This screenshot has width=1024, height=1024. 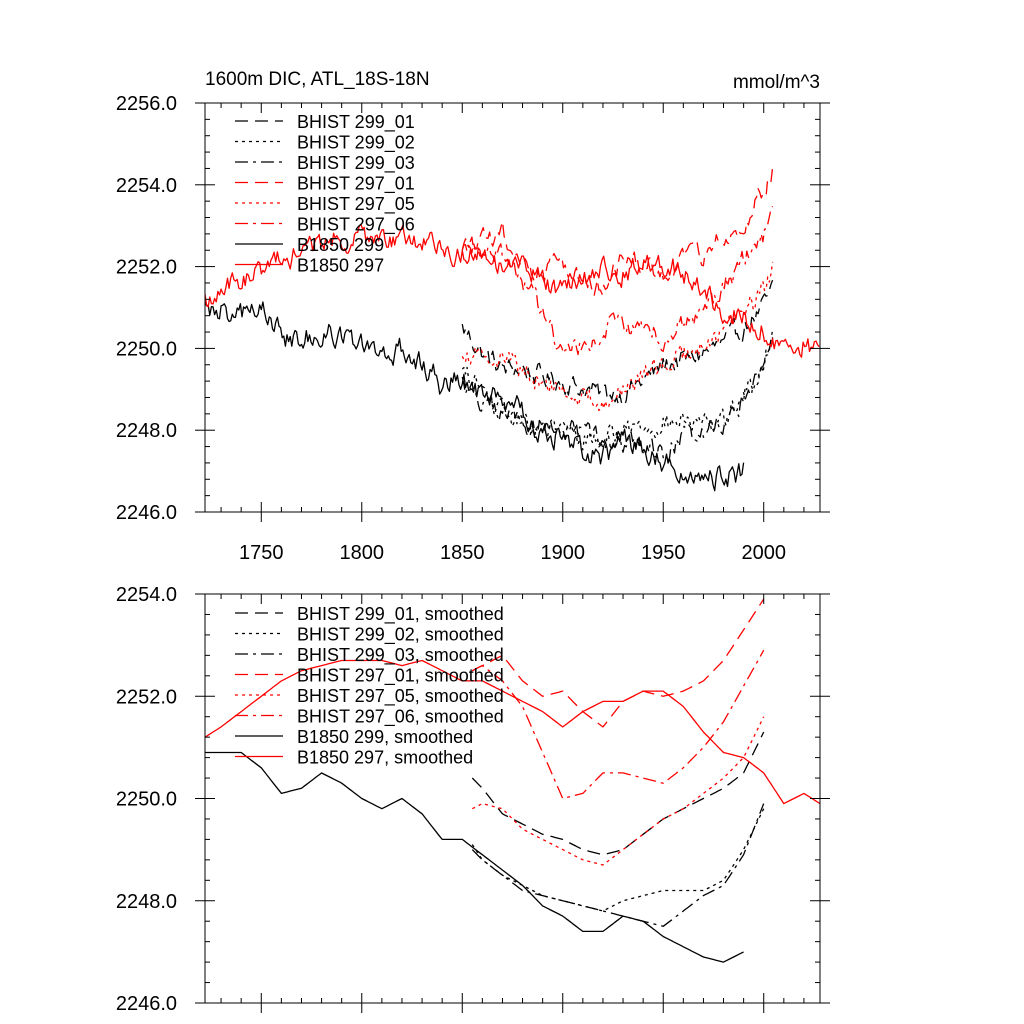 I want to click on x-tick-label: 1750, so click(x=261, y=553).